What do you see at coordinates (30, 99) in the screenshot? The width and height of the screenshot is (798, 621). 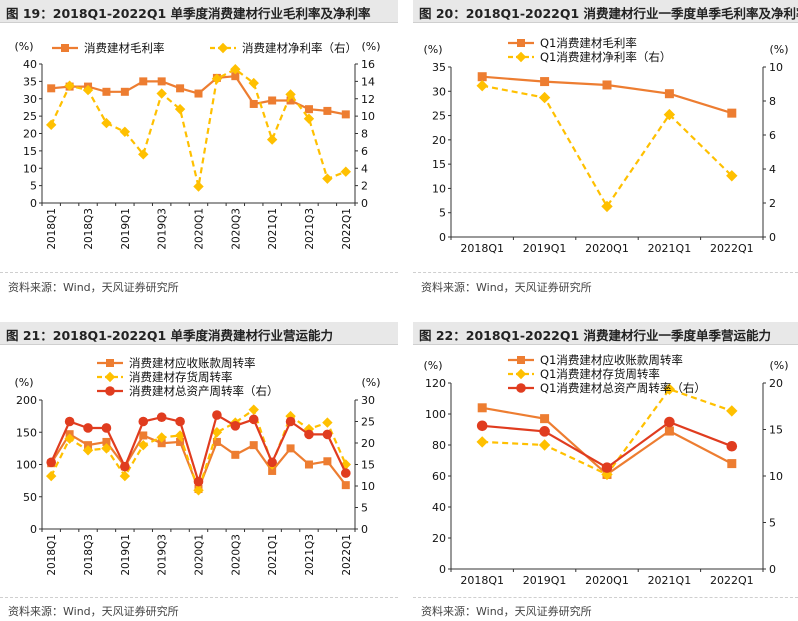 I see `y-tick-label-left: 30` at bounding box center [30, 99].